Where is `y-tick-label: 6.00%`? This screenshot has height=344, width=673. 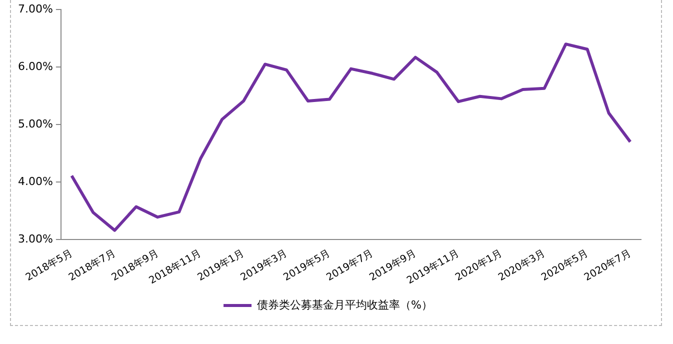 y-tick-label: 6.00% is located at coordinates (35, 66).